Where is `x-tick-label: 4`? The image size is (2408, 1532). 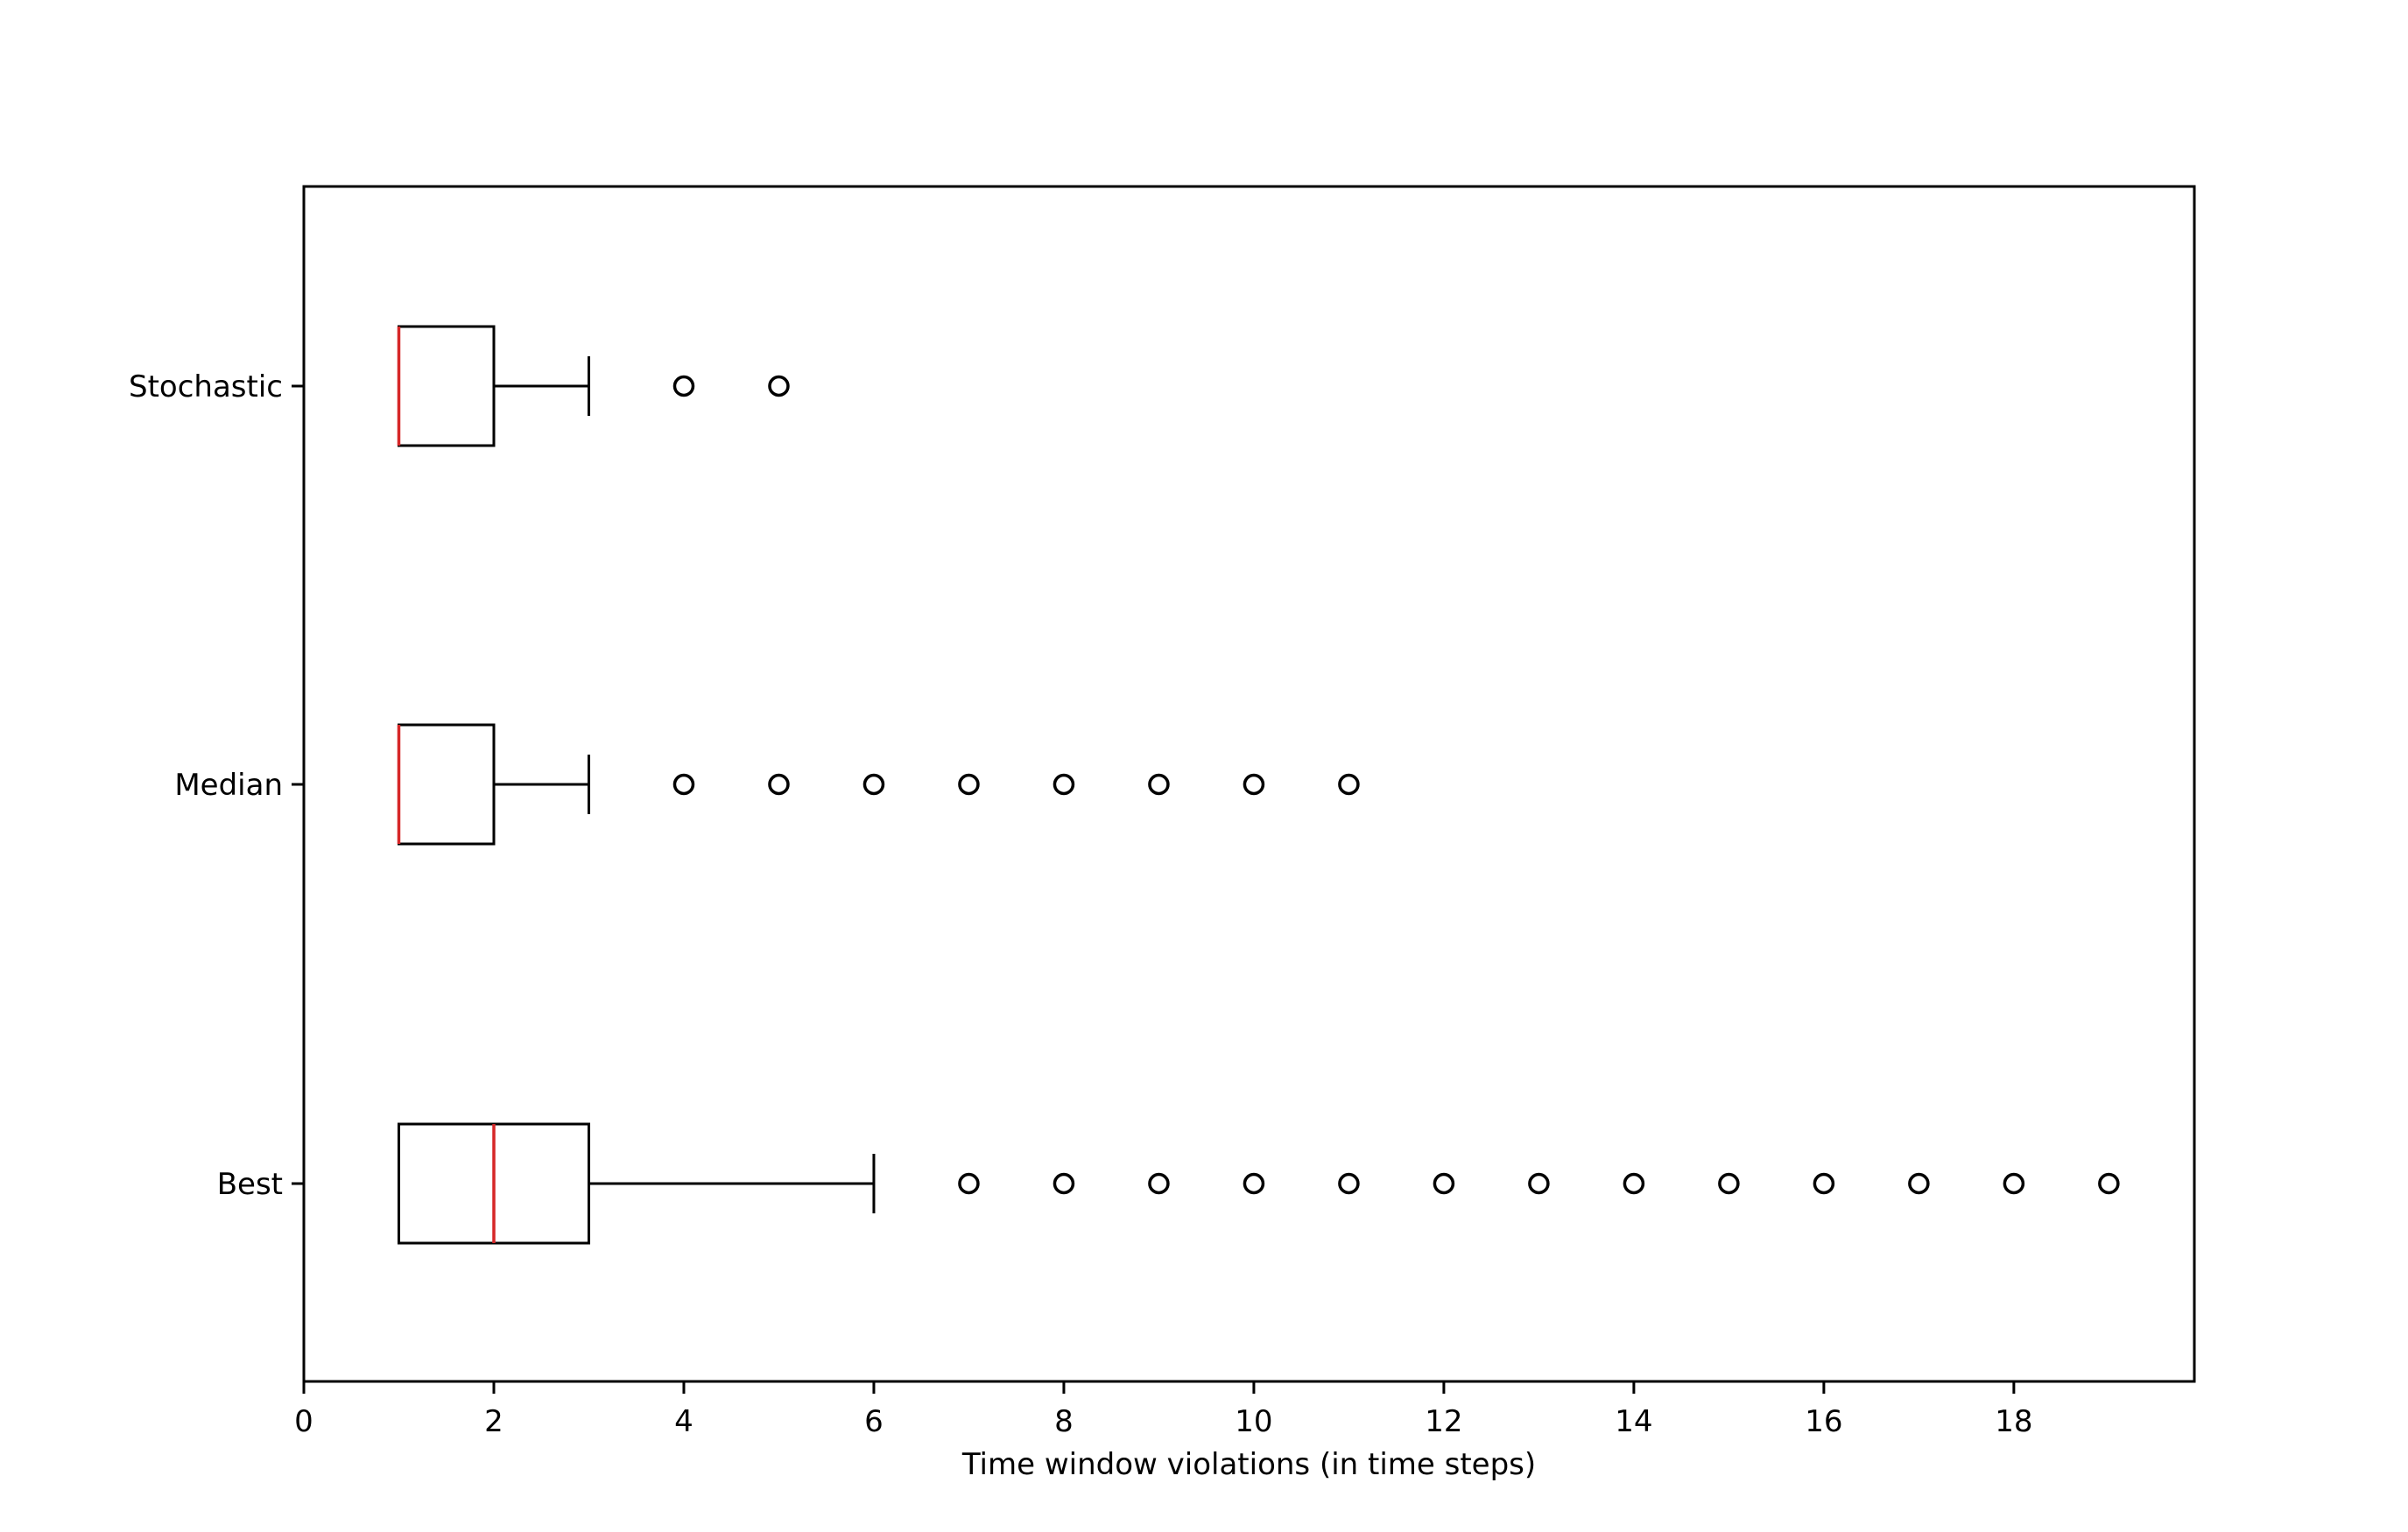 x-tick-label: 4 is located at coordinates (684, 1422).